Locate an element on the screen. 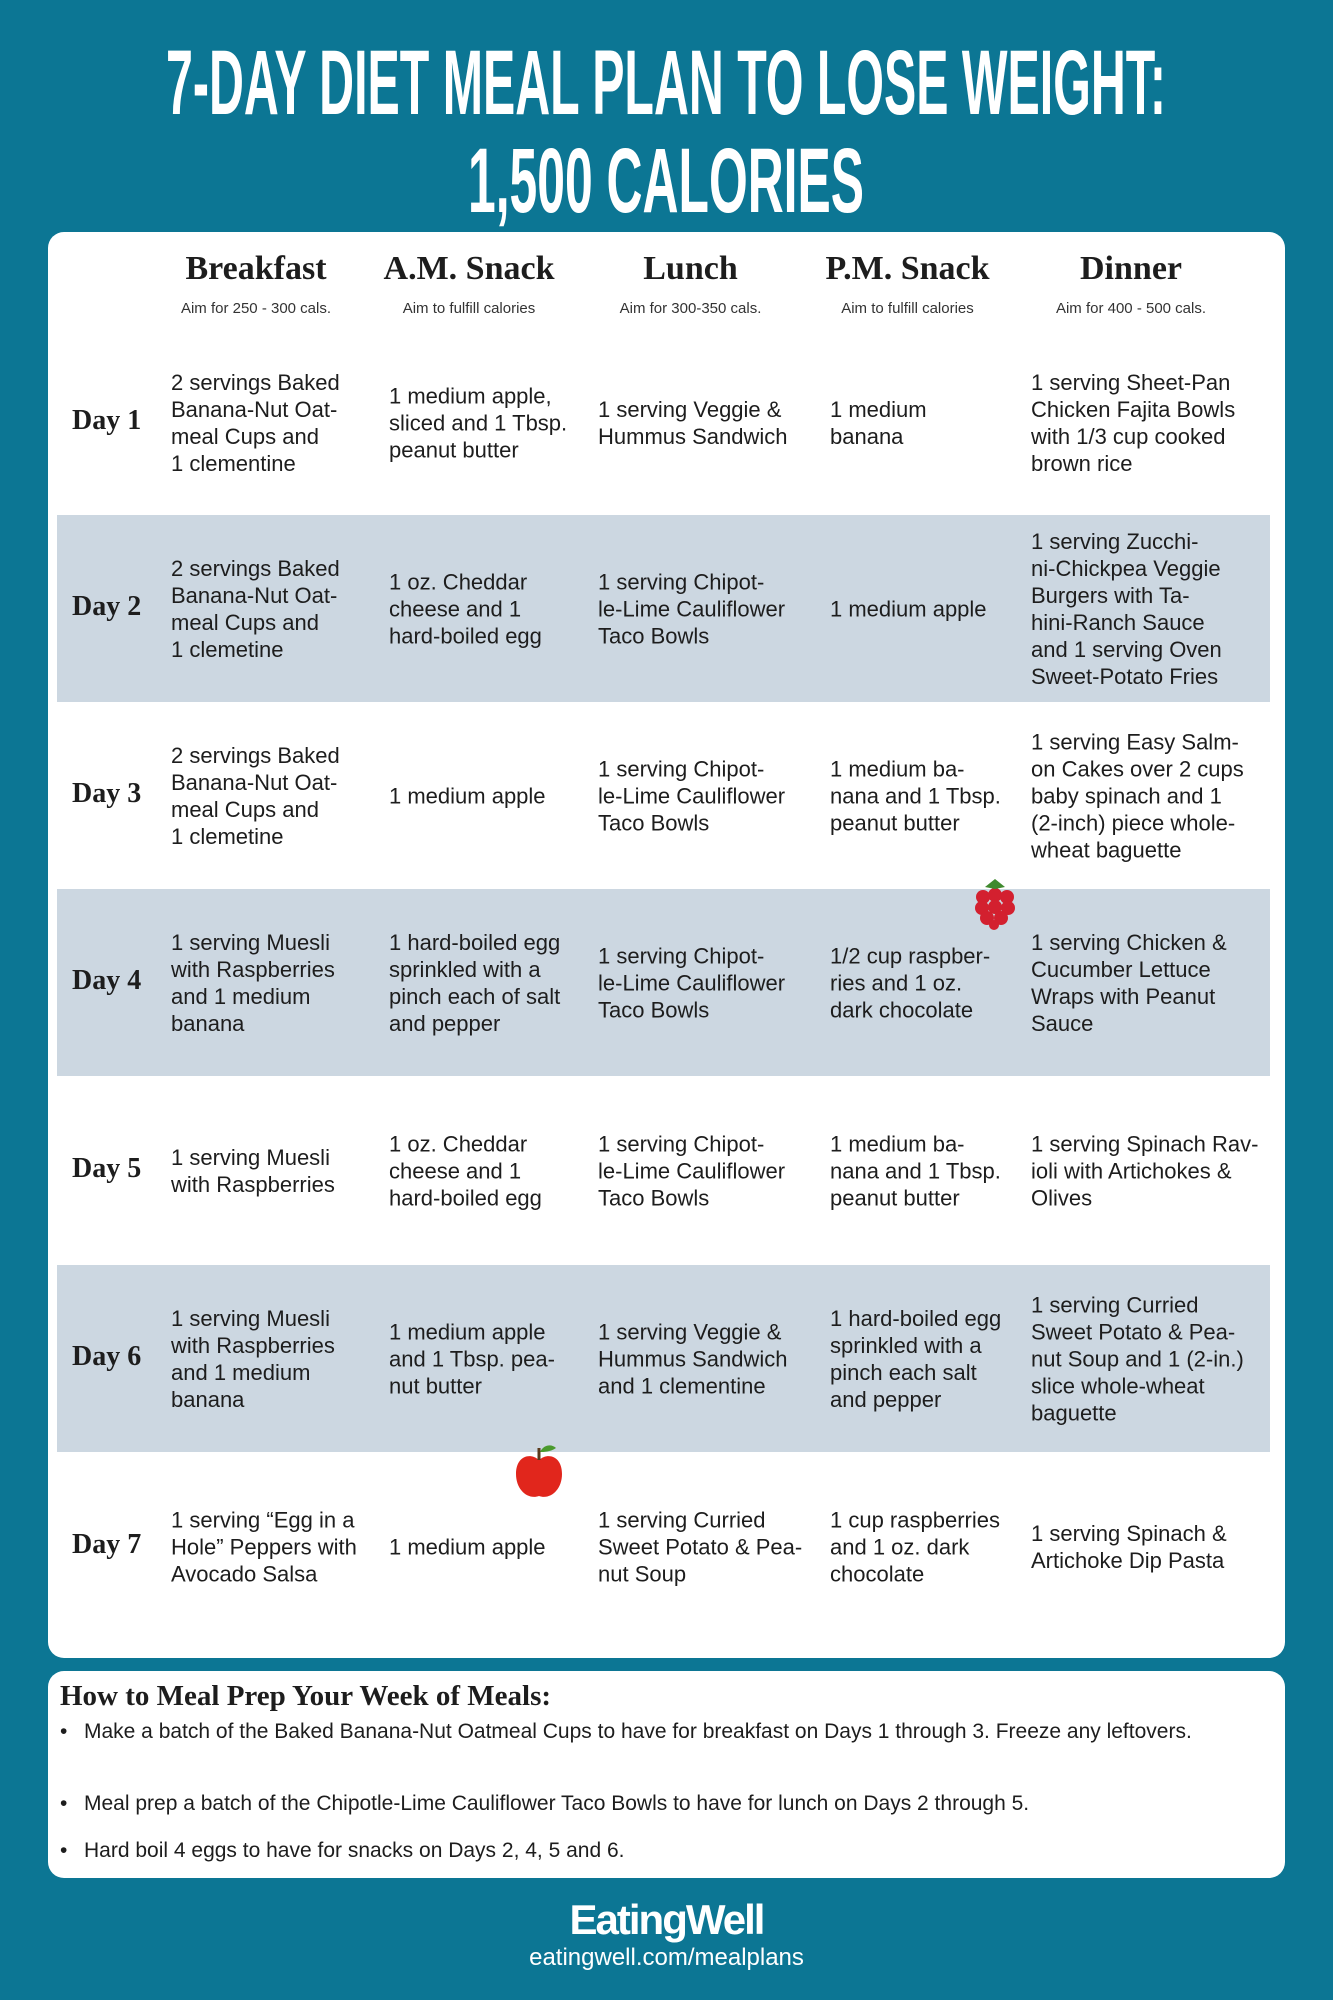  day-label: Day 3 is located at coordinates (107, 793).